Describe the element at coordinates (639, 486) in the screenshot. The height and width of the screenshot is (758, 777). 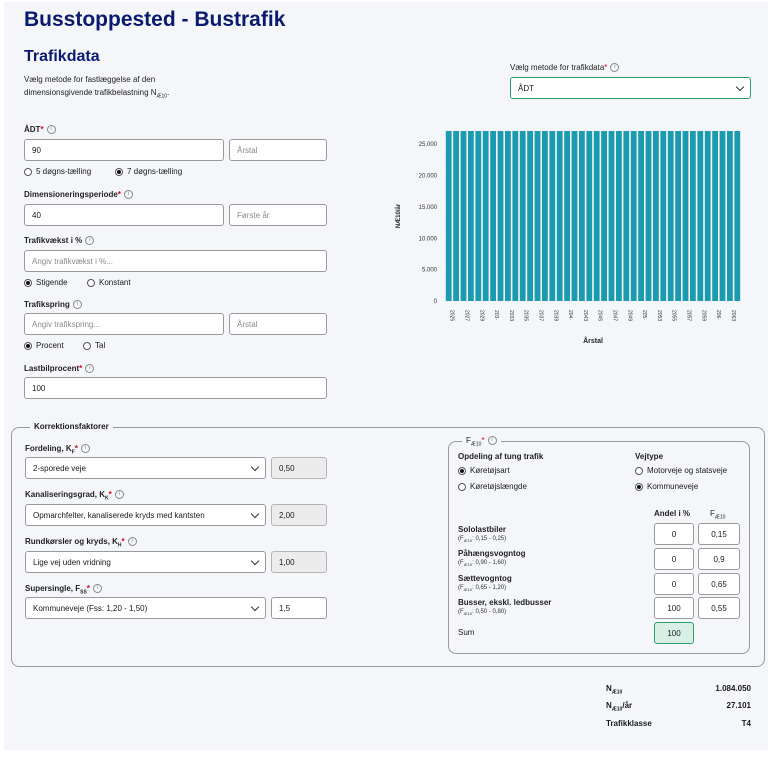
I see `radio-circle-selected` at that location.